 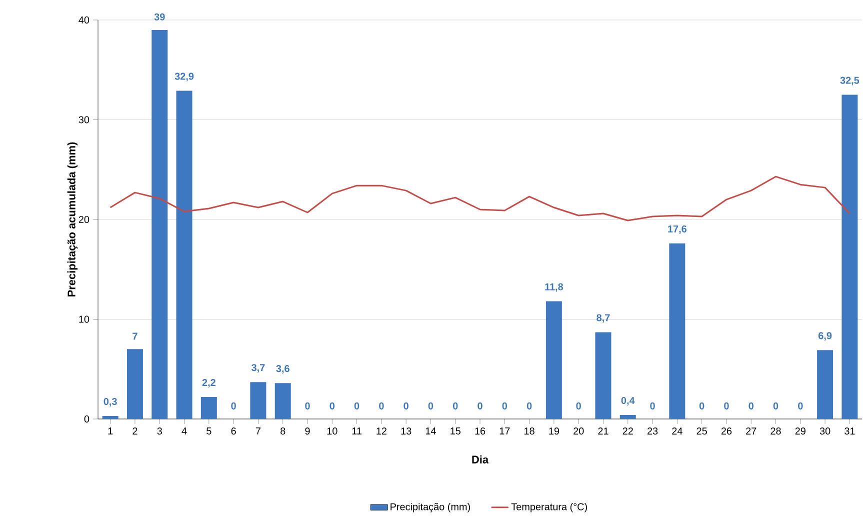 What do you see at coordinates (184, 431) in the screenshot?
I see `x-tick-label: 4` at bounding box center [184, 431].